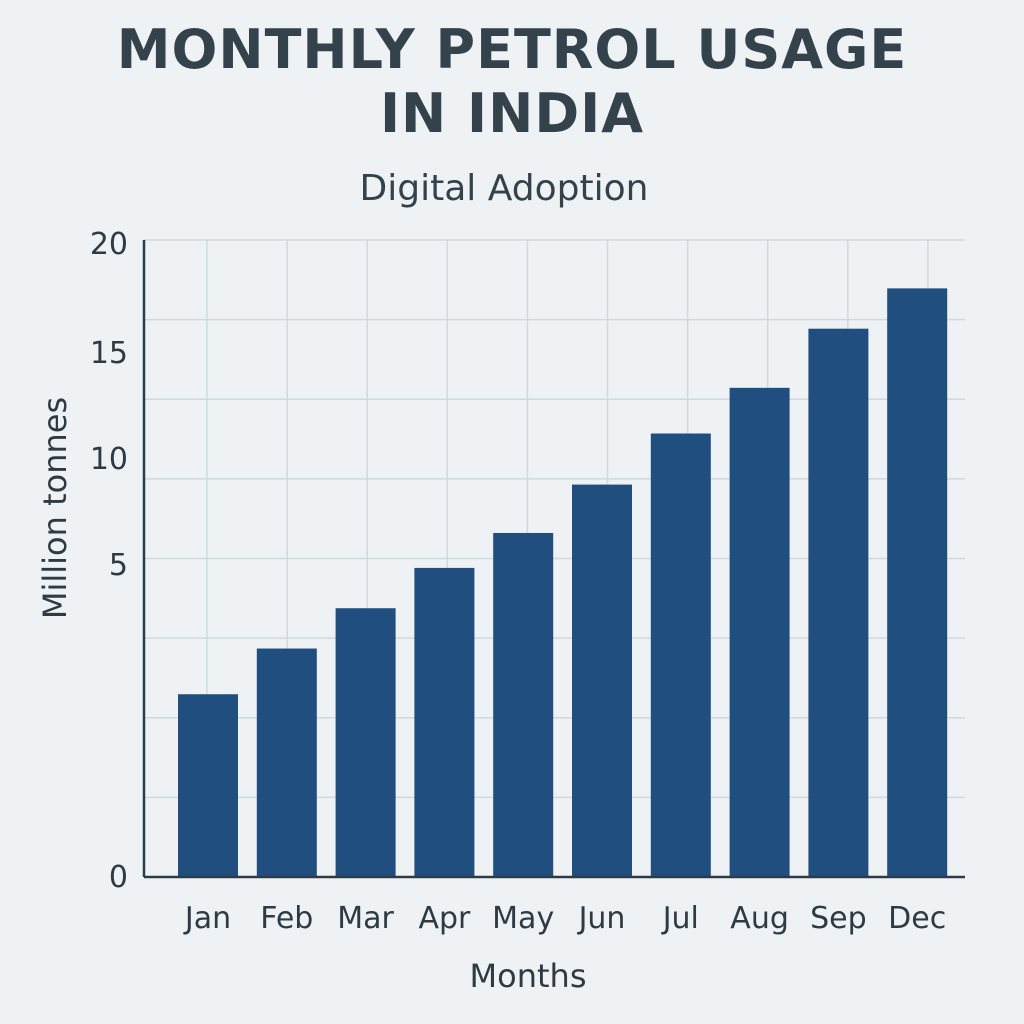 The width and height of the screenshot is (1024, 1024). I want to click on bar-feb, so click(286, 762).